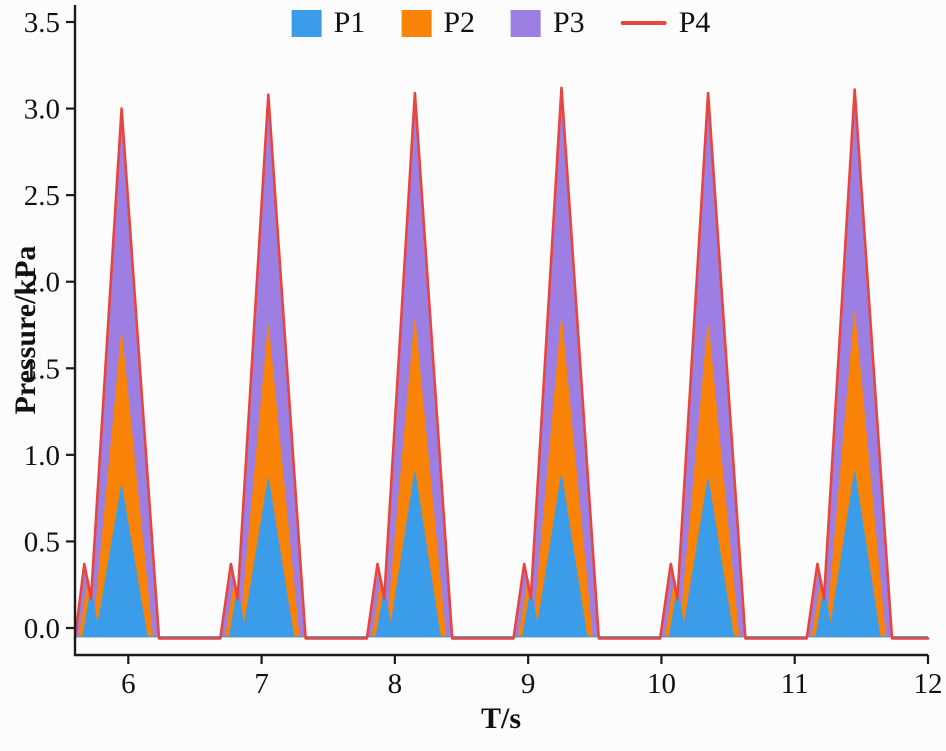 The height and width of the screenshot is (751, 946). I want to click on legend-item-p1: P1, so click(328, 22).